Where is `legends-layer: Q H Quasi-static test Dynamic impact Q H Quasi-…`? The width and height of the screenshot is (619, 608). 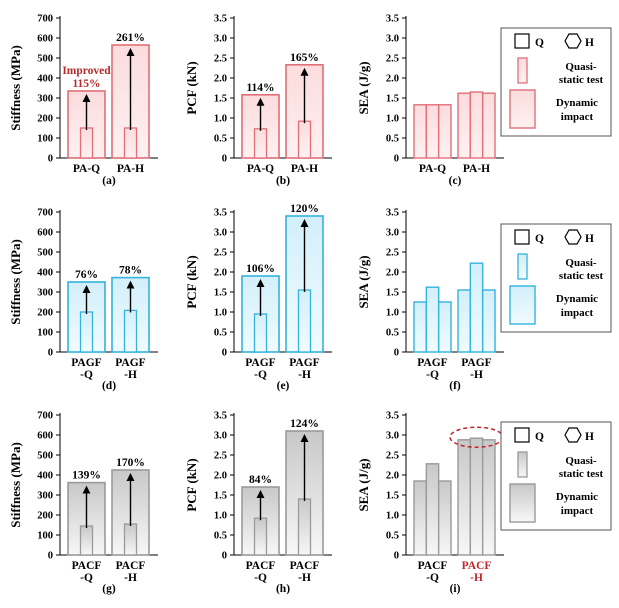 legends-layer: Q H Quasi-static test Dynamic impact Q H Quasi-… is located at coordinates (556, 279).